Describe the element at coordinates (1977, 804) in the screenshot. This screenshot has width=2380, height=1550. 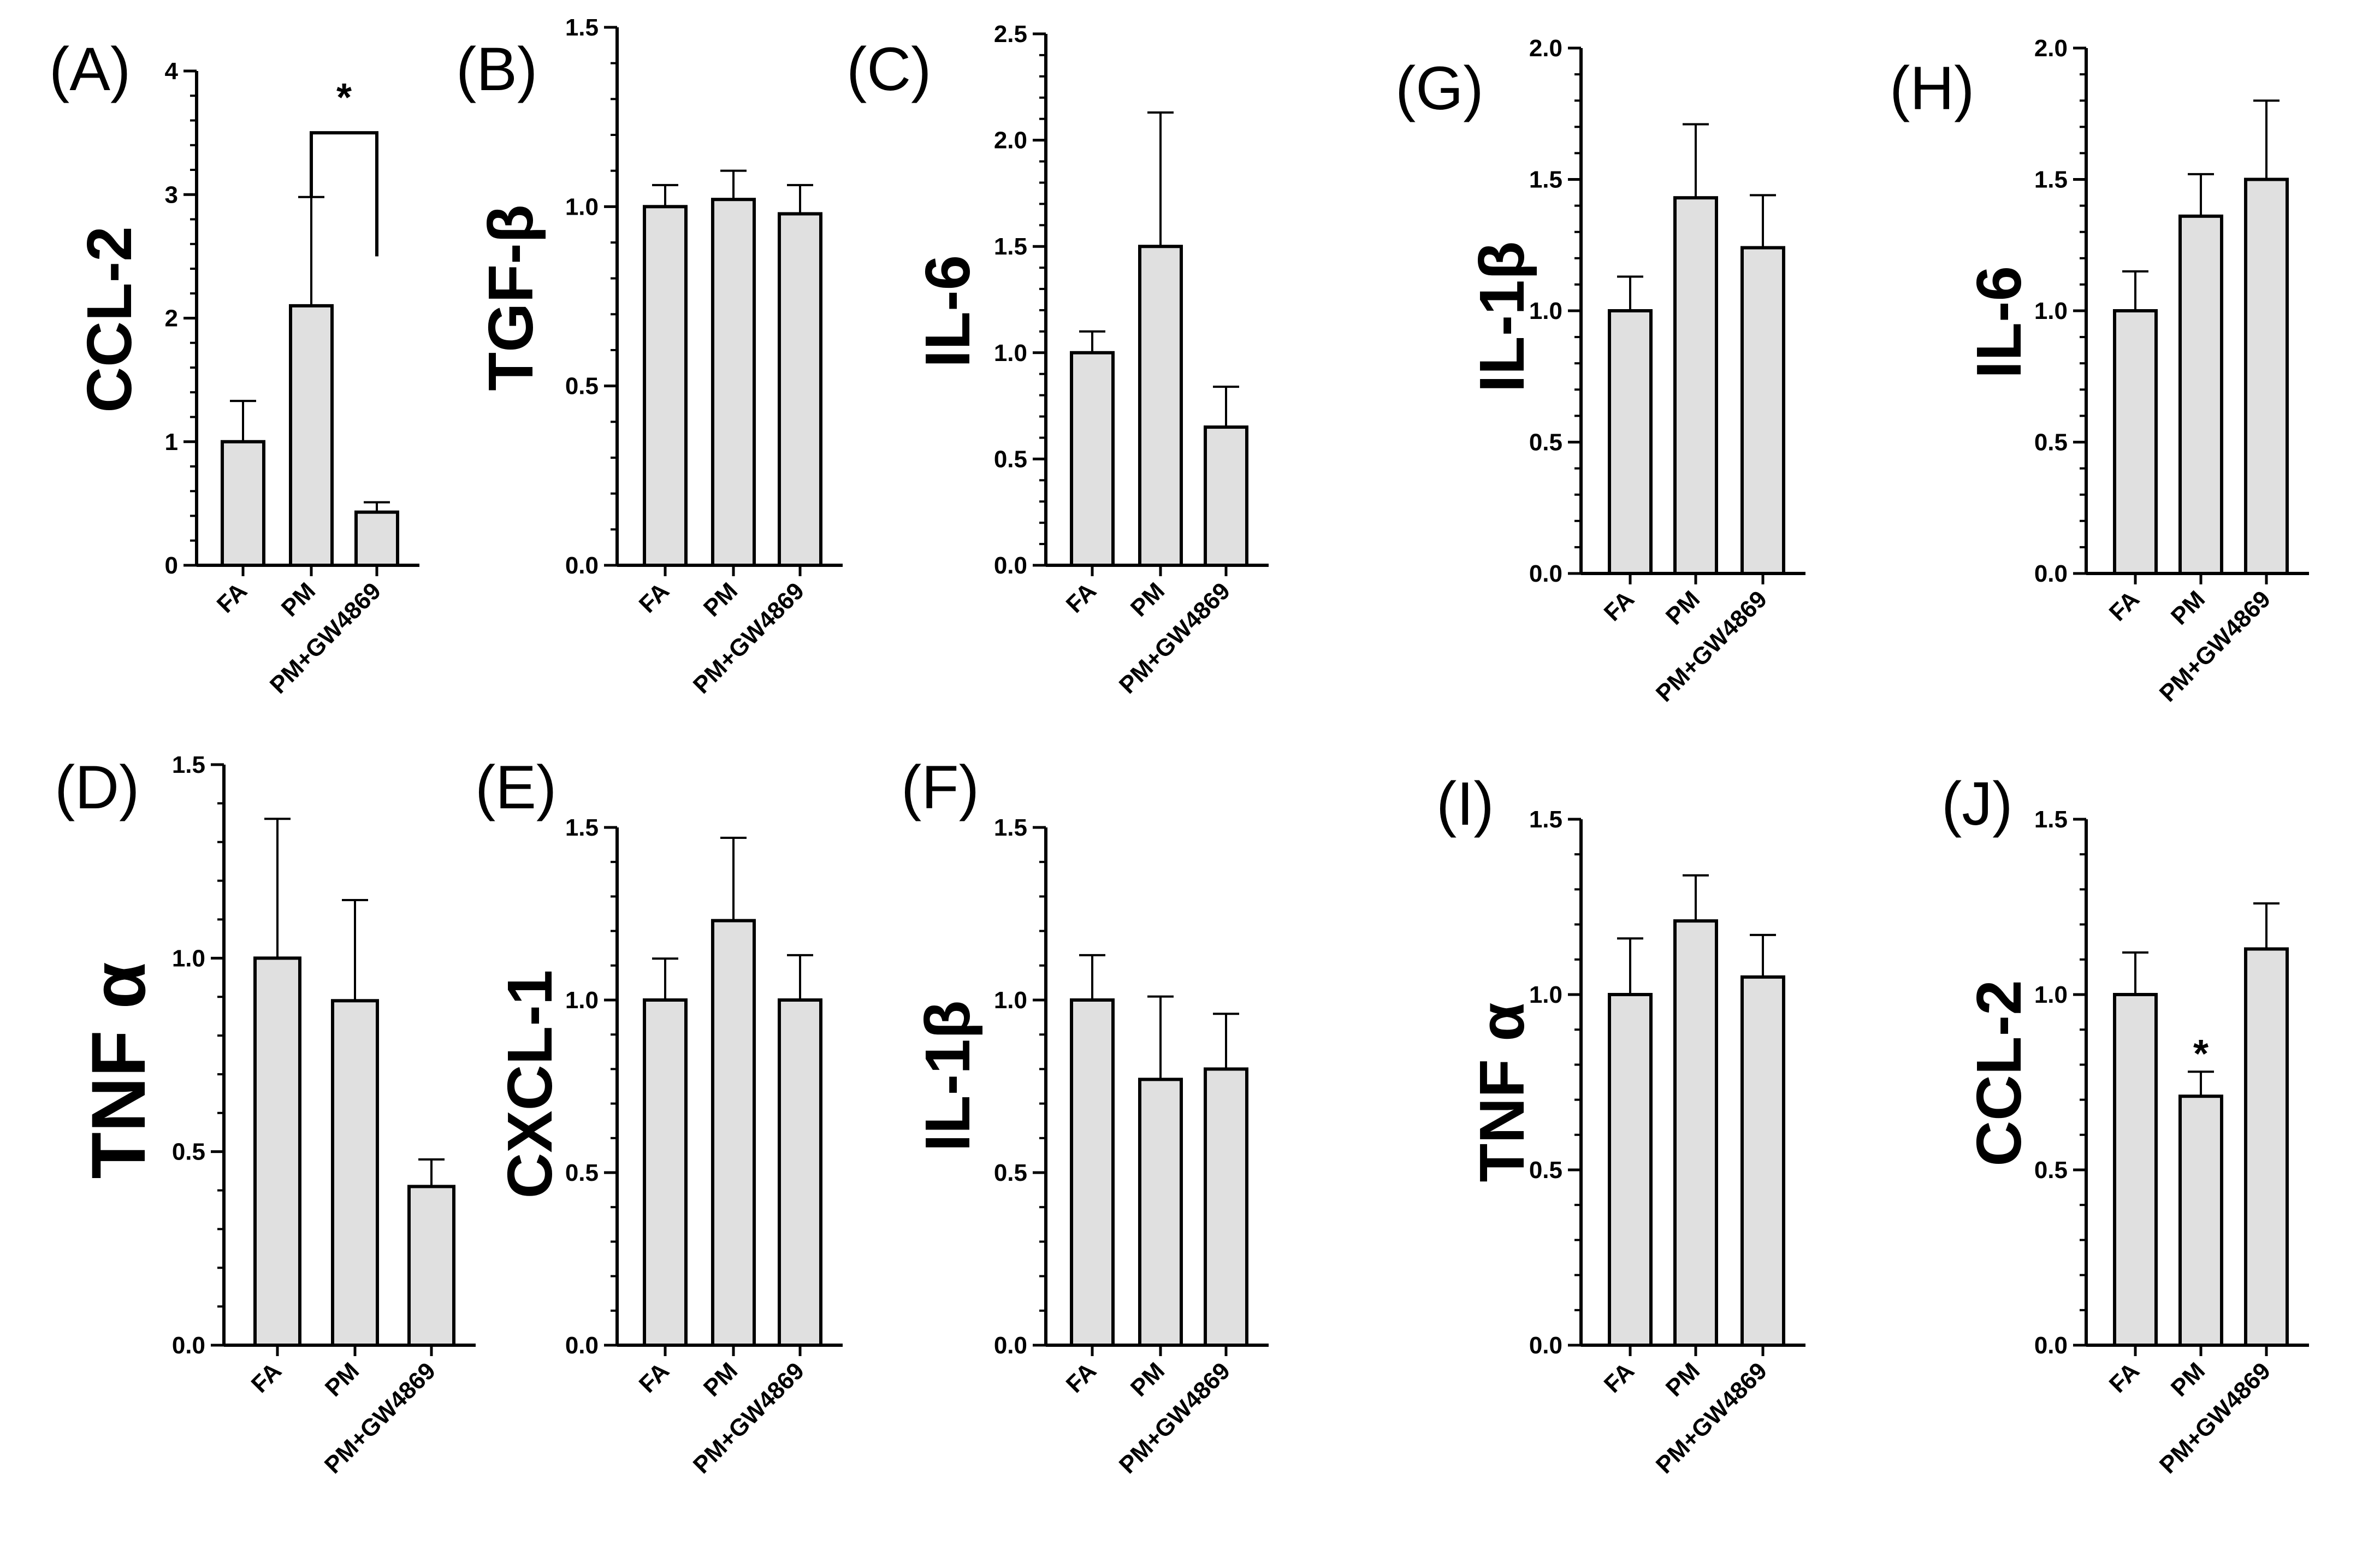
I see `panel-label: (J)` at that location.